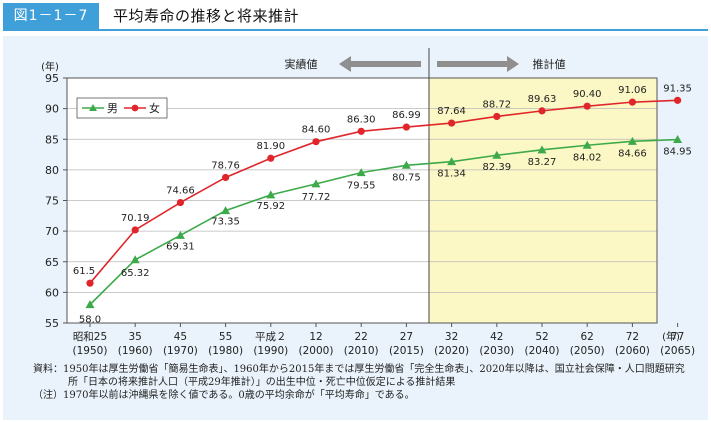 The height and width of the screenshot is (422, 711). What do you see at coordinates (52, 78) in the screenshot?
I see `y-tick-label: 95` at bounding box center [52, 78].